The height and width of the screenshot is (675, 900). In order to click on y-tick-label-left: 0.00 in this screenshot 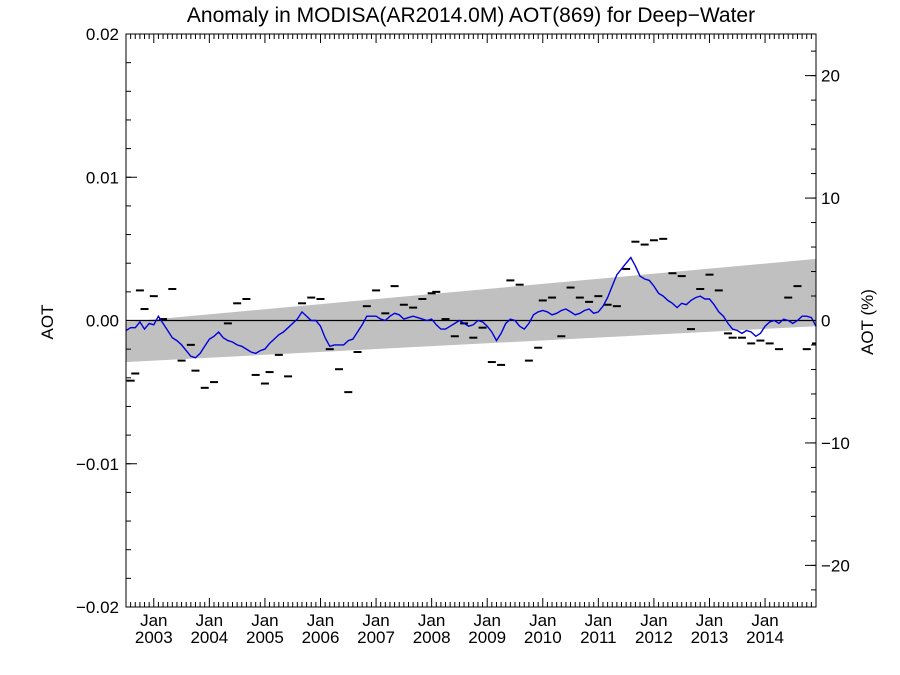, I will do `click(102, 321)`.